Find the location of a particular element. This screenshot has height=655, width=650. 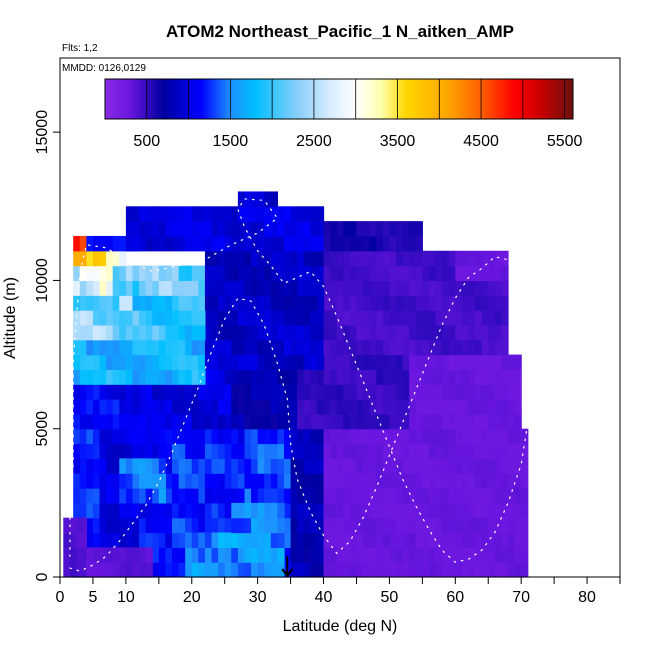

x-axis: 0 5 10 20 30 40 50 60 70 80 is located at coordinates (338, 591).